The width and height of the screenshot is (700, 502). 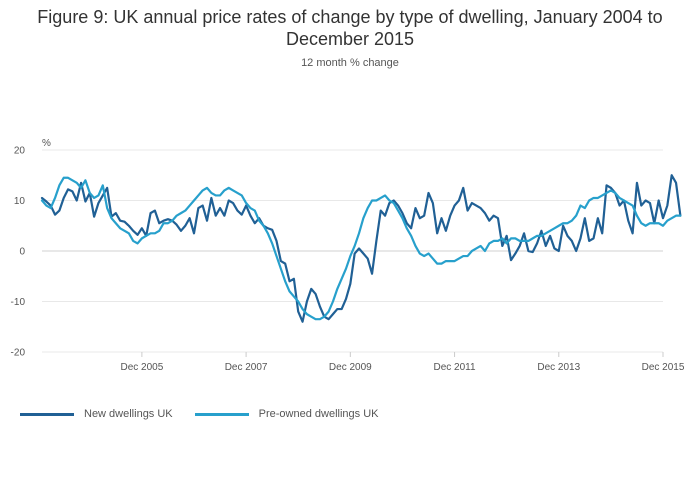 I want to click on legend-swatch-pre-owned-dwellings, so click(x=221, y=414).